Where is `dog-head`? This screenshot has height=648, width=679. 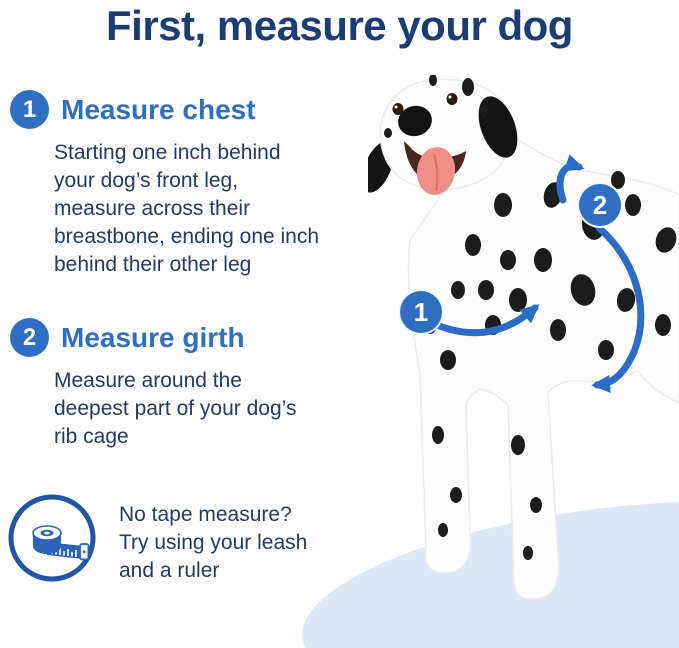 dog-head is located at coordinates (443, 135).